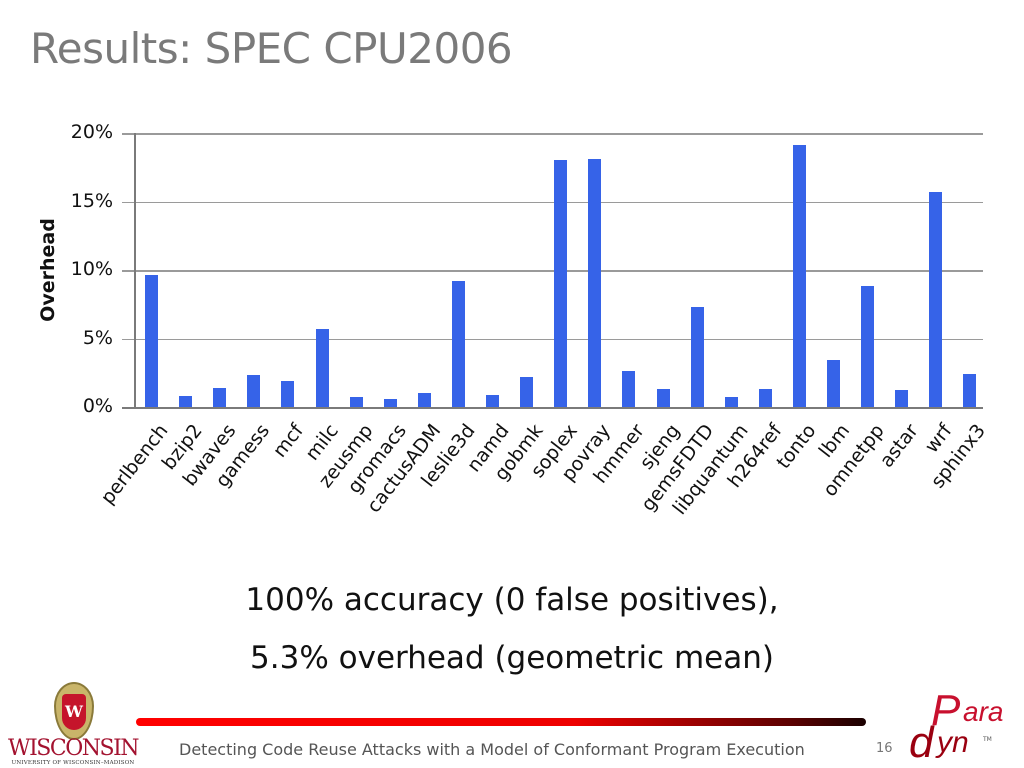  What do you see at coordinates (629, 389) in the screenshot?
I see `bar-hmmer` at bounding box center [629, 389].